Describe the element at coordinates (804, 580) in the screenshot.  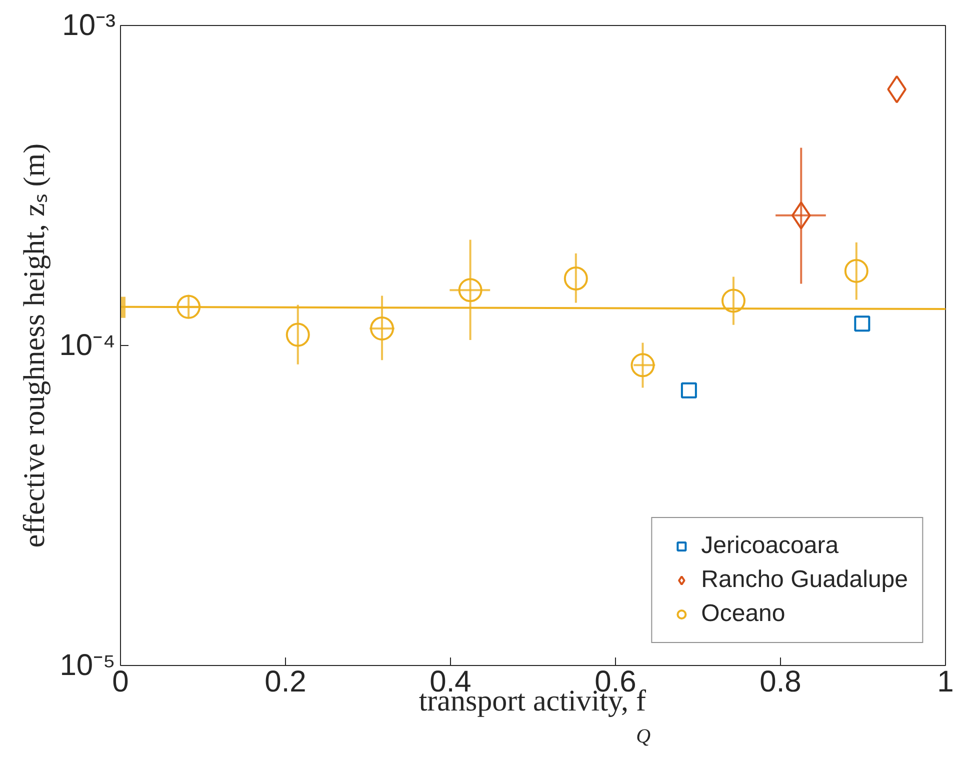
I see `legend-label: Rancho Guadalupe` at that location.